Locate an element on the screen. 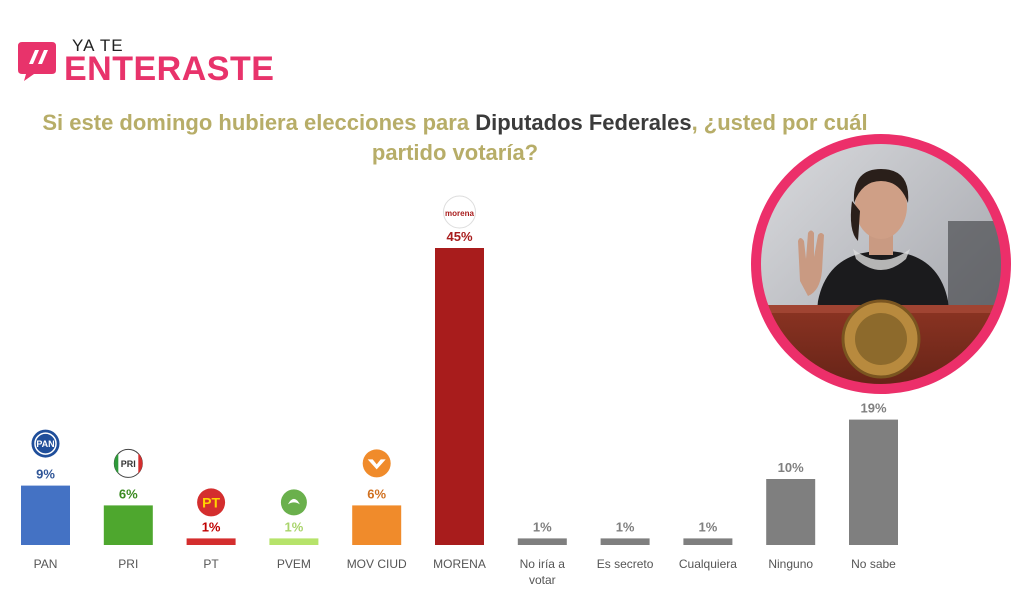  bar-pan is located at coordinates (45, 515).